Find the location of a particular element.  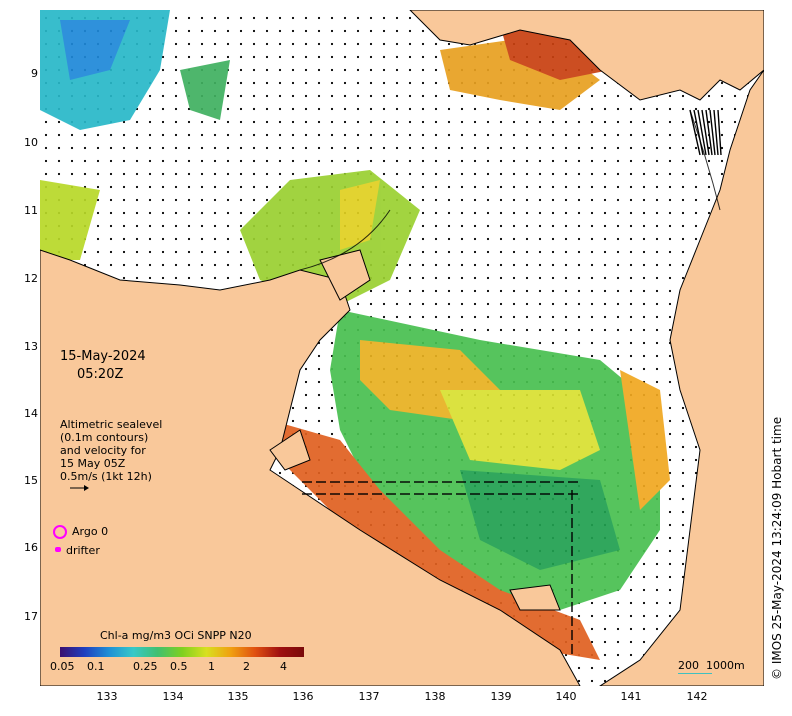

colorbar is located at coordinates (182, 652).